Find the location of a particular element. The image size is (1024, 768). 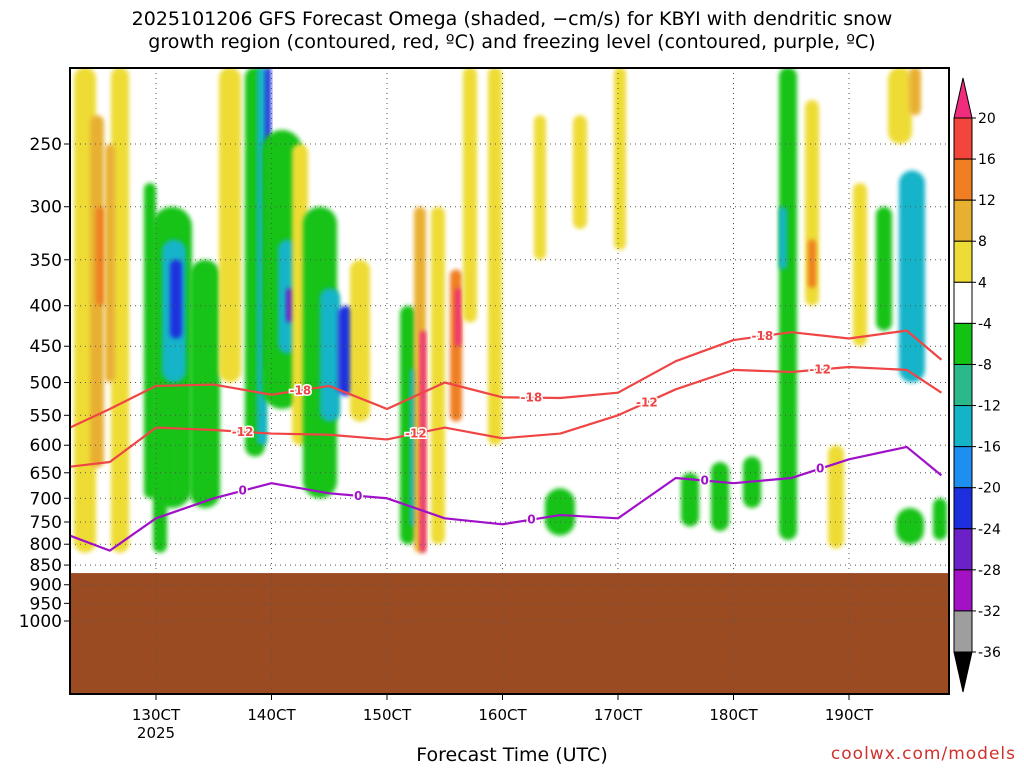

x-tick-label: 180CT is located at coordinates (733, 715).